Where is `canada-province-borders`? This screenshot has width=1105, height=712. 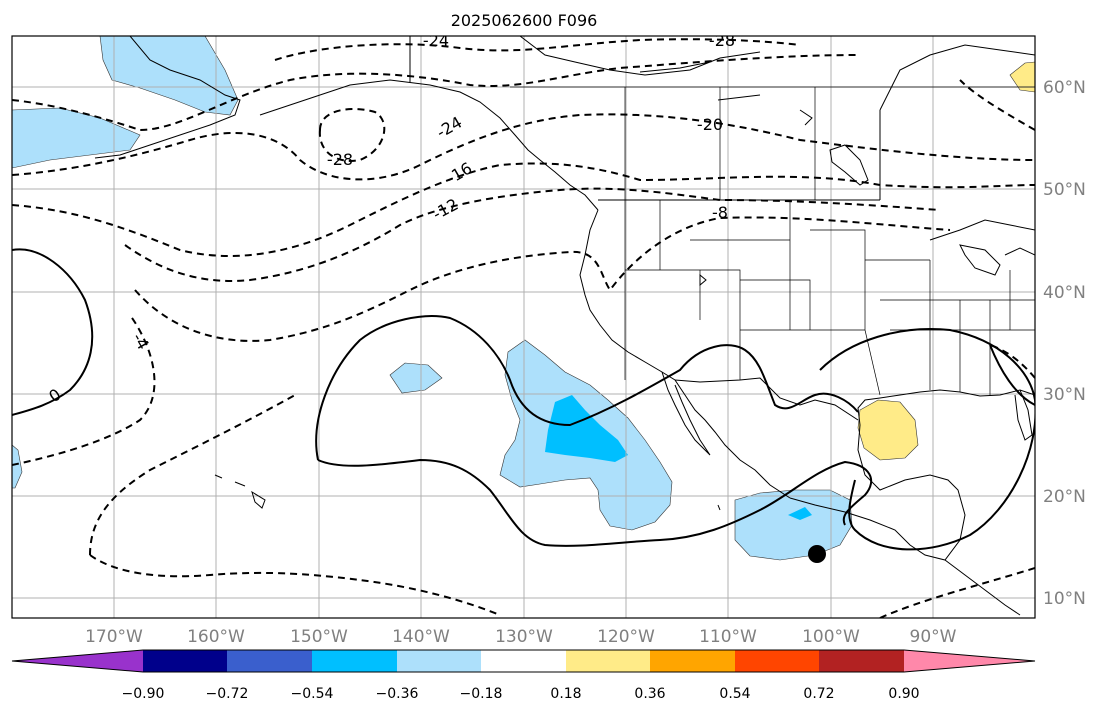 canada-province-borders is located at coordinates (772, 143).